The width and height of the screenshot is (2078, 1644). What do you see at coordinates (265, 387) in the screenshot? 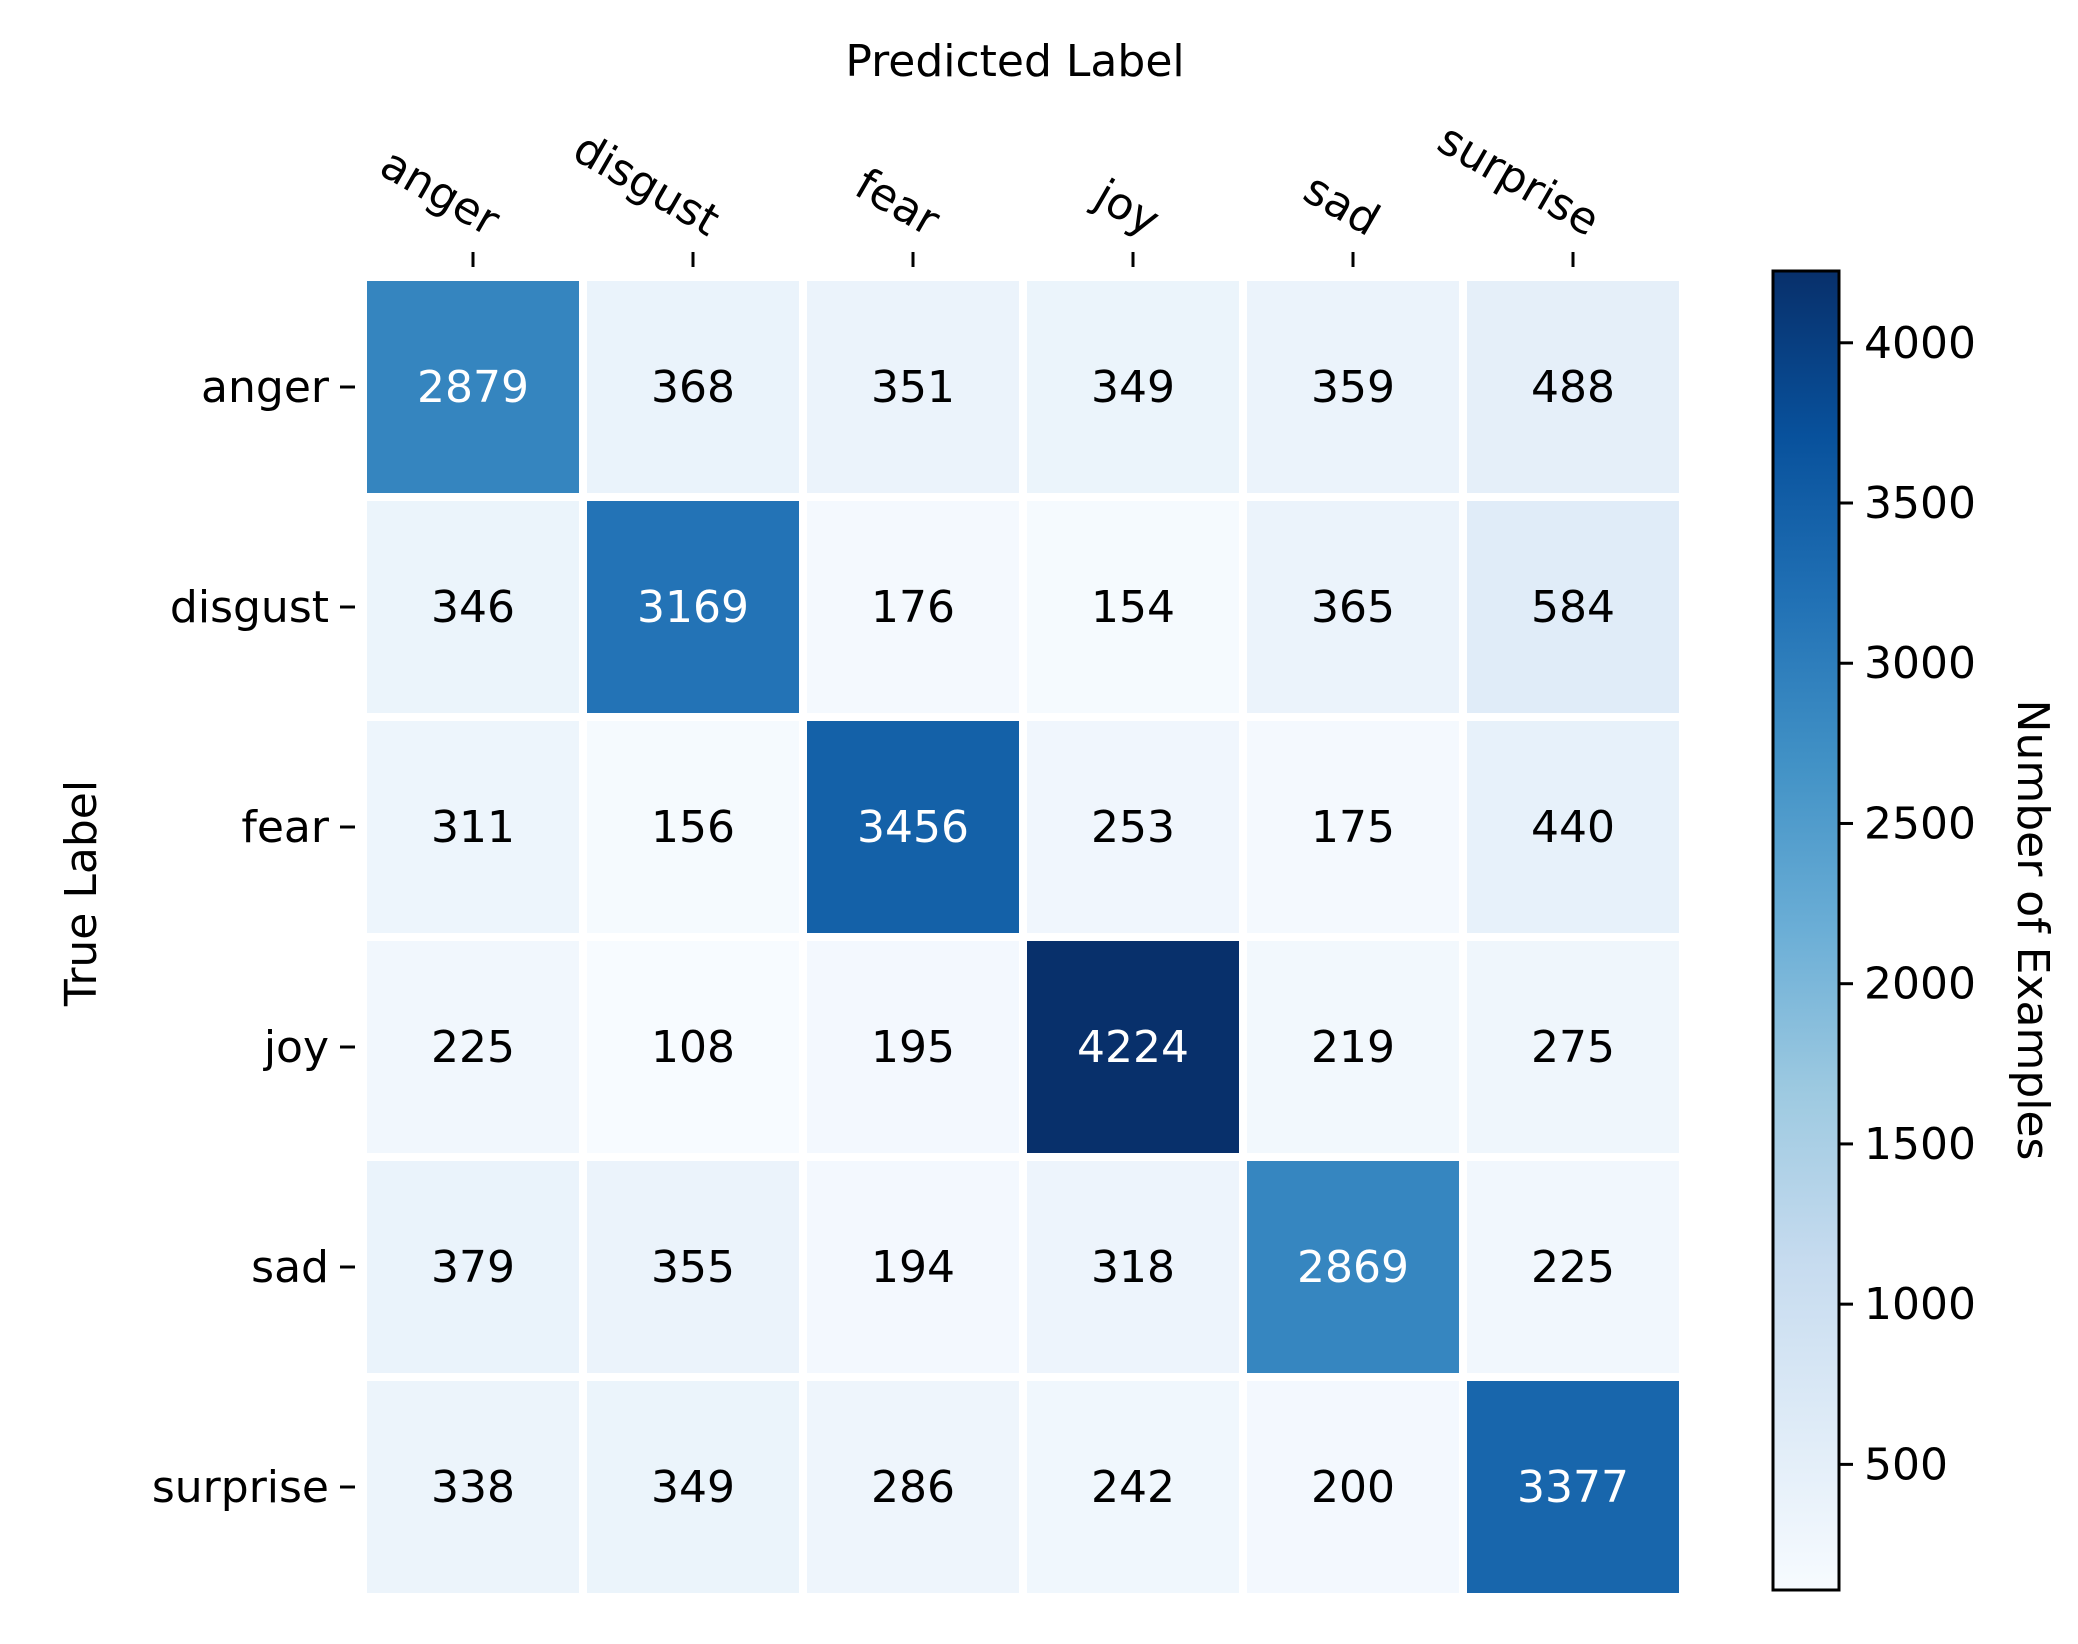
I see `y-tick-label: anger` at bounding box center [265, 387].